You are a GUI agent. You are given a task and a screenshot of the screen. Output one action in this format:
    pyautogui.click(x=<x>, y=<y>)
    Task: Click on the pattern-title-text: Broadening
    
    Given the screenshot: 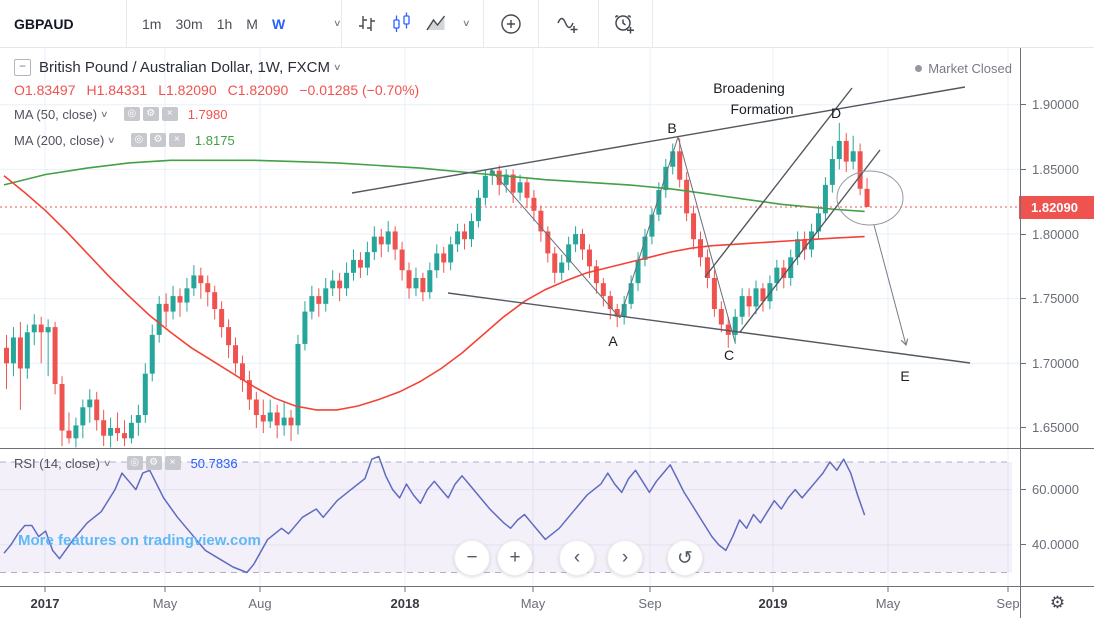 What is the action you would take?
    pyautogui.click(x=749, y=88)
    